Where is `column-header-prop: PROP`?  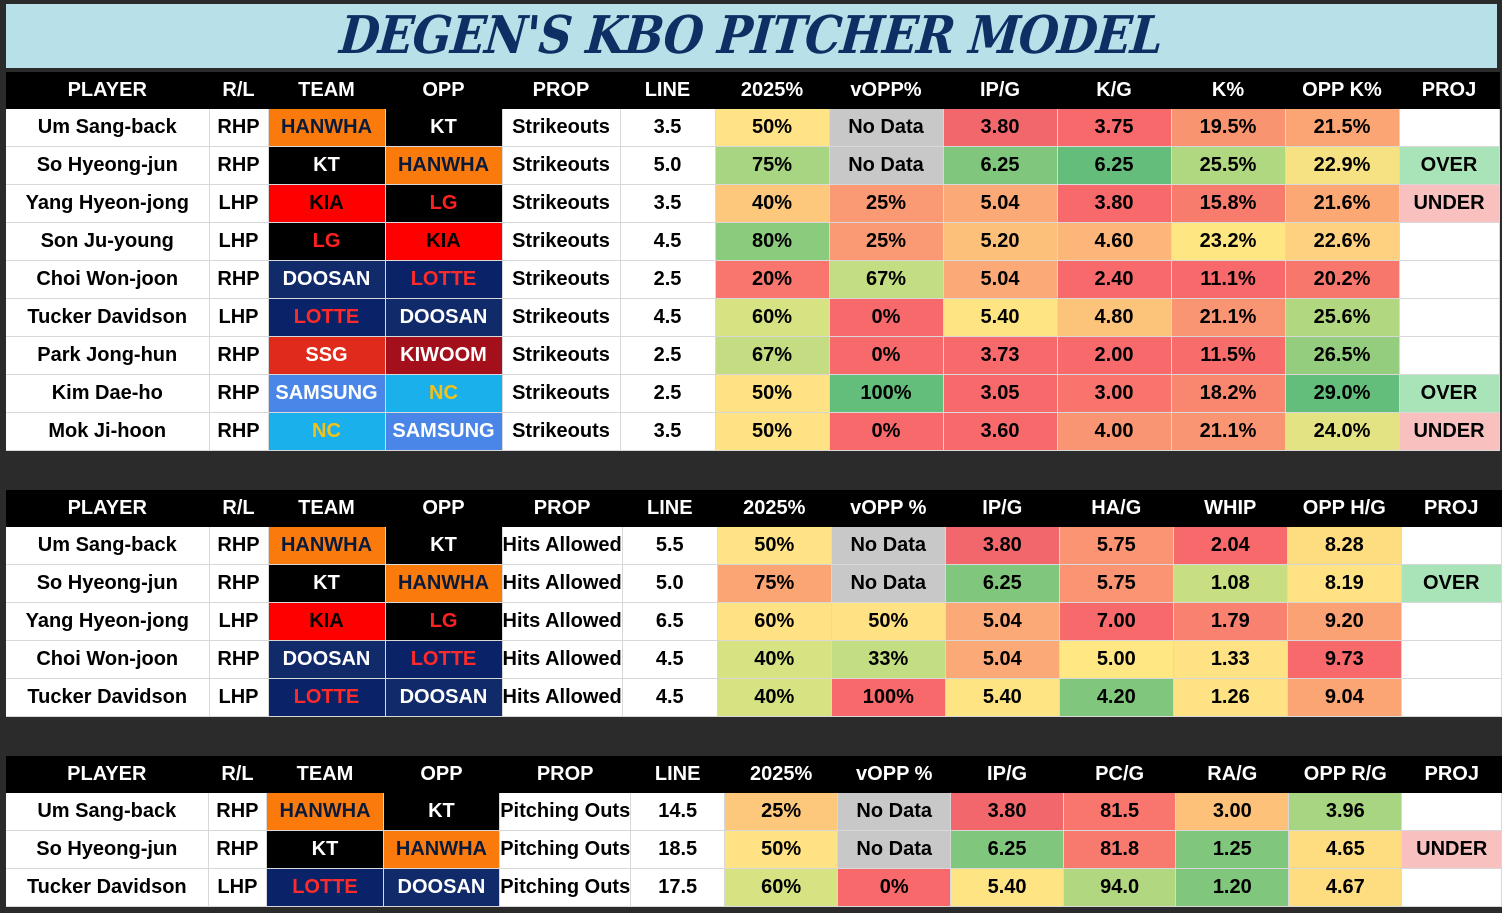 column-header-prop: PROP is located at coordinates (562, 508).